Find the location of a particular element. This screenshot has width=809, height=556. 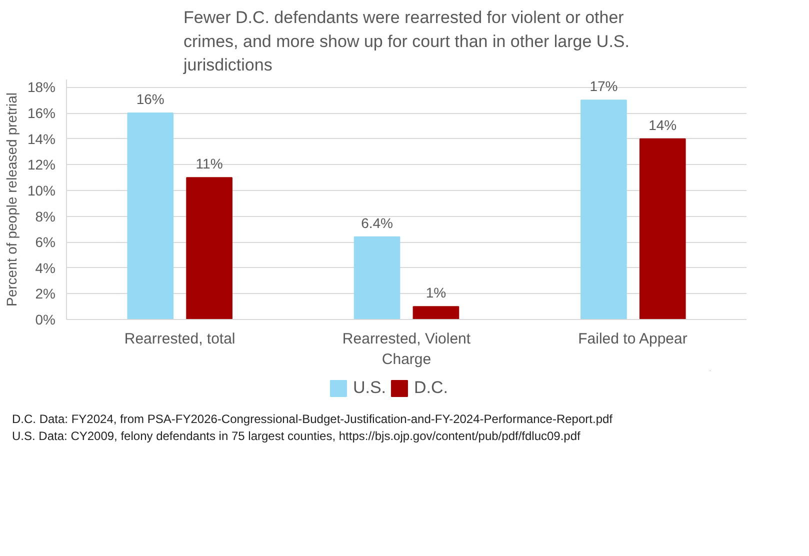

y-tick-label: 10% is located at coordinates (41, 190).